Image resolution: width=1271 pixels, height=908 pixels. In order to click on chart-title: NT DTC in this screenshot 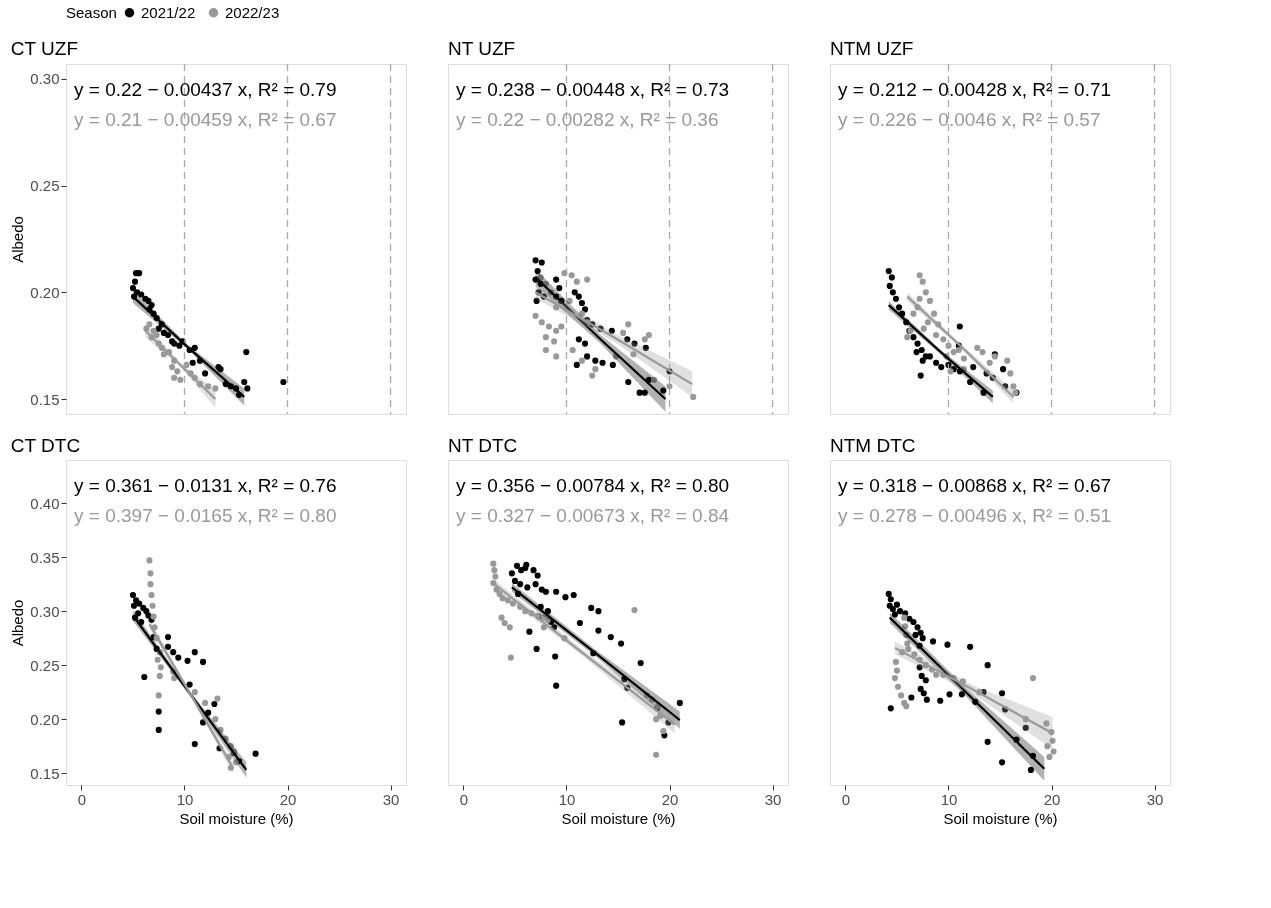, I will do `click(483, 445)`.